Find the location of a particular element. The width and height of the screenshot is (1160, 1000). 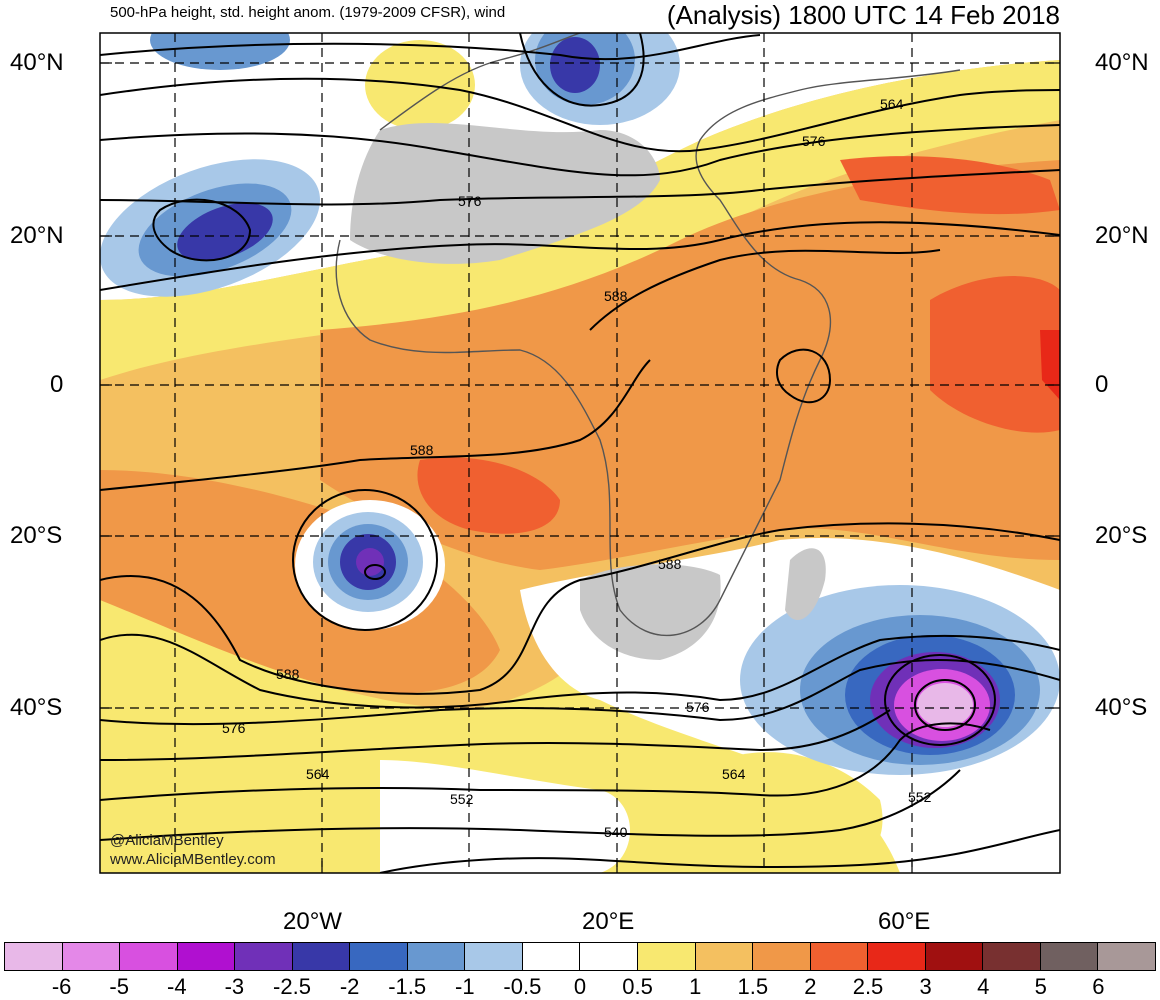

colorbar-tick-label: -1.5 is located at coordinates (407, 986).